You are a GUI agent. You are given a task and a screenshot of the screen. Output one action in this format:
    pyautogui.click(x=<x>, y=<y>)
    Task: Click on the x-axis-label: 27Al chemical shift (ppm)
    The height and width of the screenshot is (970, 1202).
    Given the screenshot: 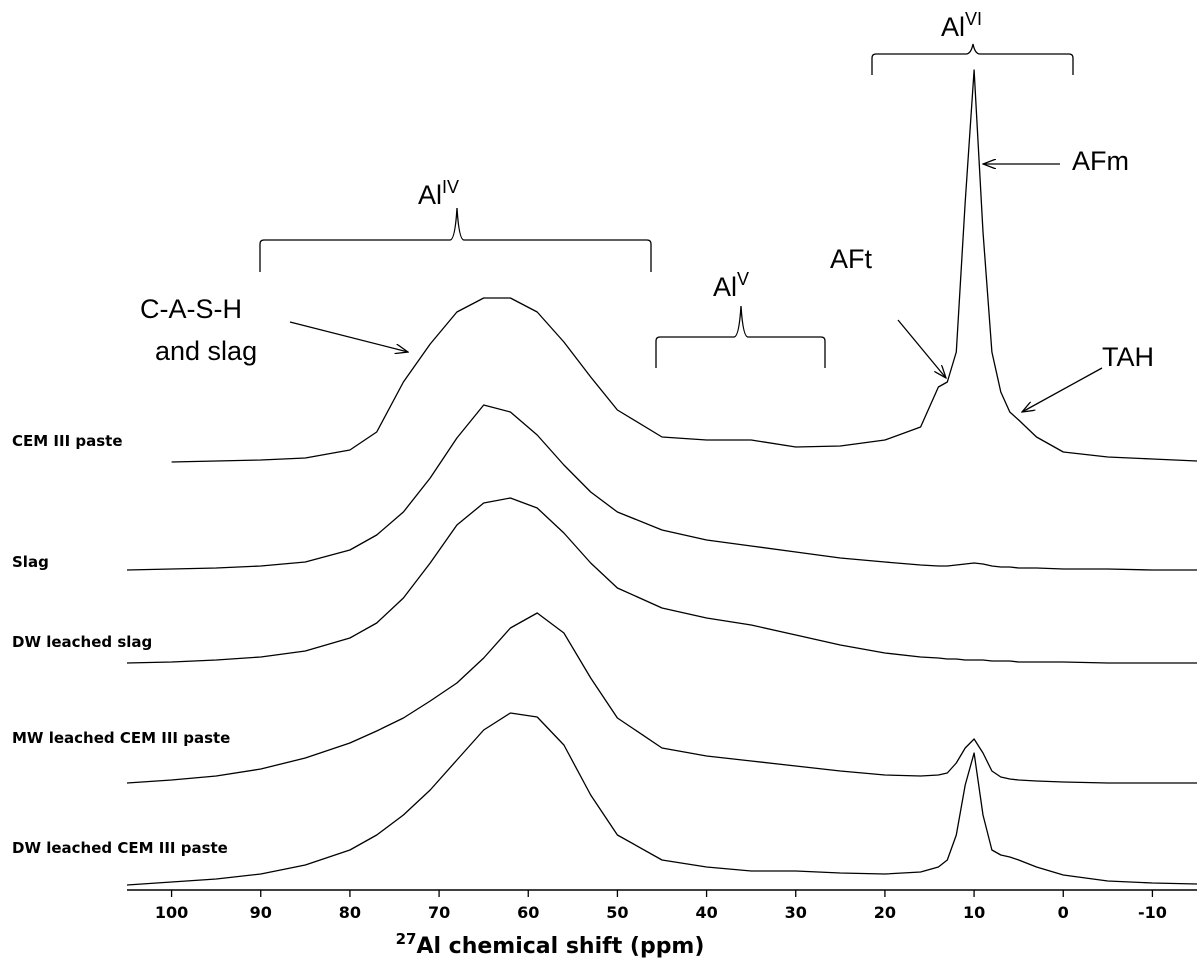 What is the action you would take?
    pyautogui.click(x=550, y=944)
    